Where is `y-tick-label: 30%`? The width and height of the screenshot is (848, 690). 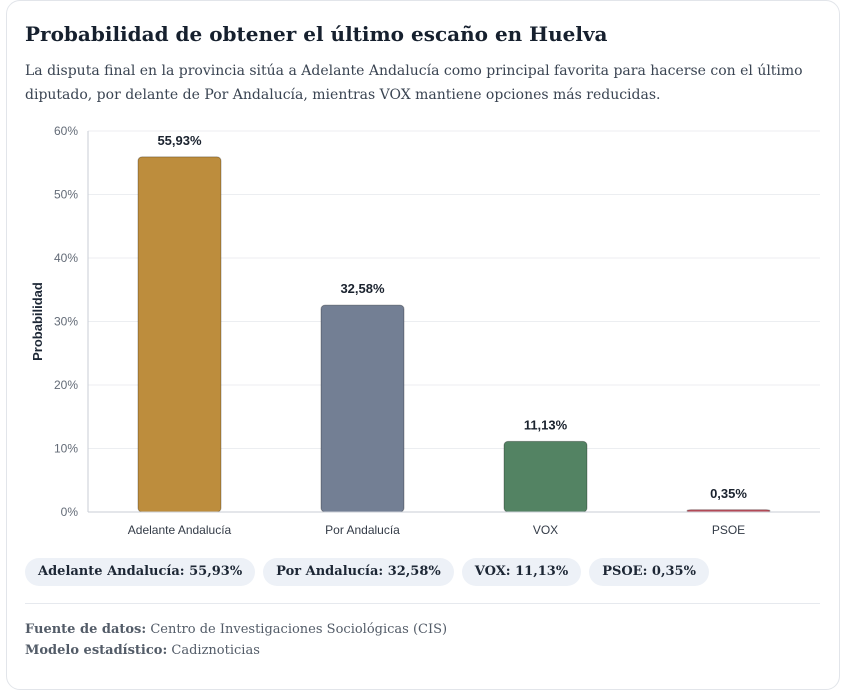 y-tick-label: 30% is located at coordinates (66, 322).